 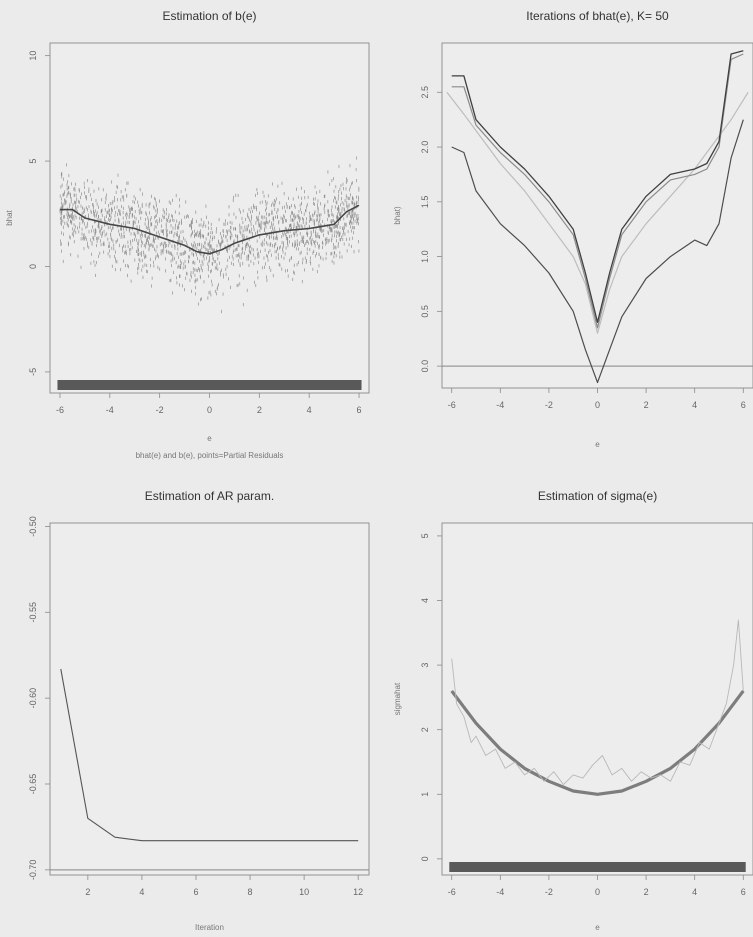 I want to click on x-tick-label: 10, so click(x=304, y=892).